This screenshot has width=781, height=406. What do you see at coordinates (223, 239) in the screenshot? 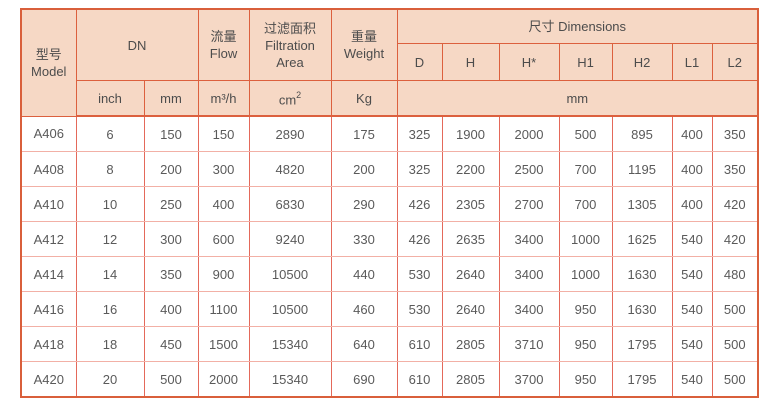
I see `cell-flow: 600` at bounding box center [223, 239].